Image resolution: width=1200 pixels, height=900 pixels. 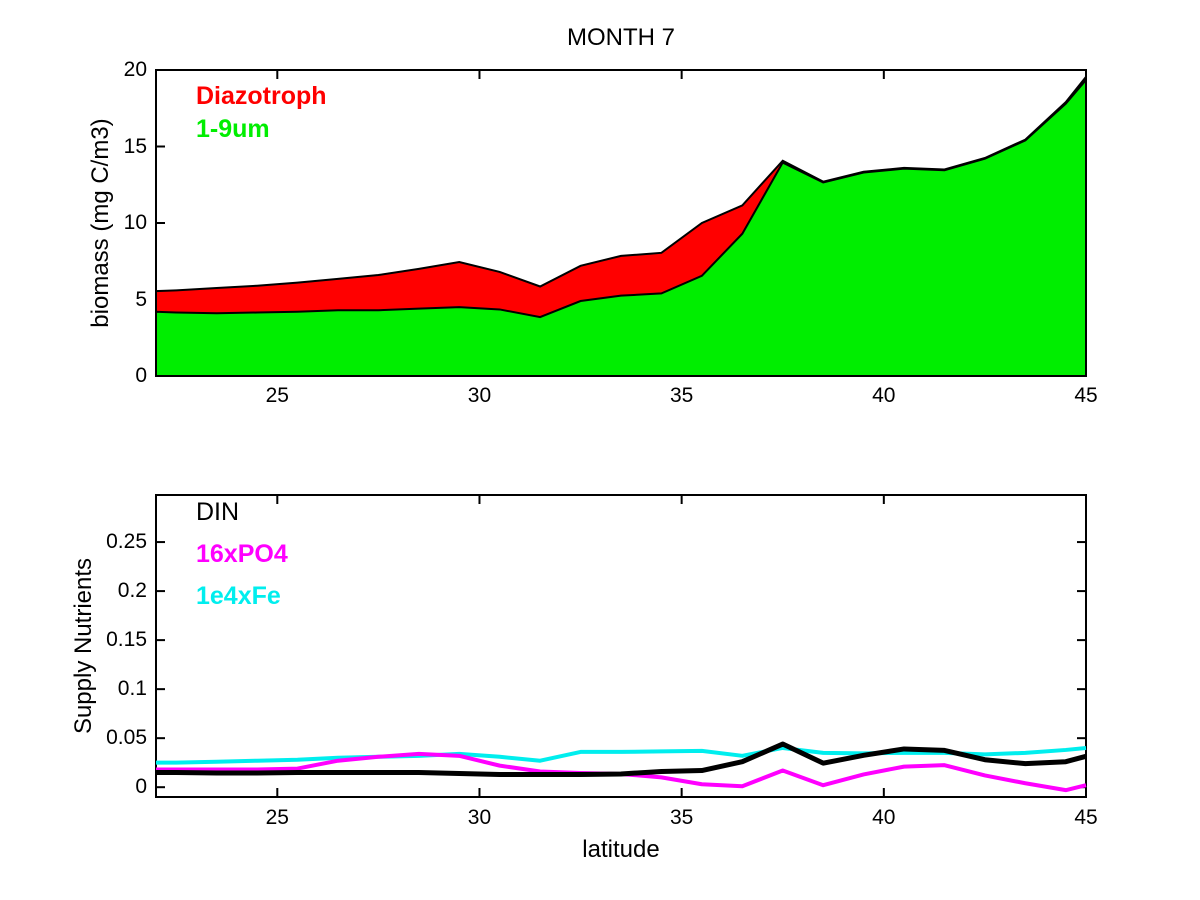 What do you see at coordinates (233, 129) in the screenshot?
I see `legend-1-9um: 1-9um` at bounding box center [233, 129].